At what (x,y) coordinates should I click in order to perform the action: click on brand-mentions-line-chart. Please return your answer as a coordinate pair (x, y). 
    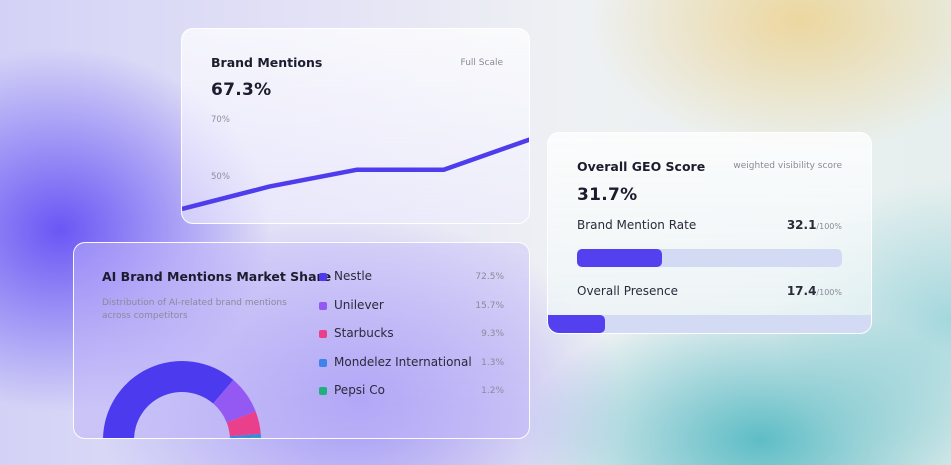
    Looking at the image, I should click on (355, 174).